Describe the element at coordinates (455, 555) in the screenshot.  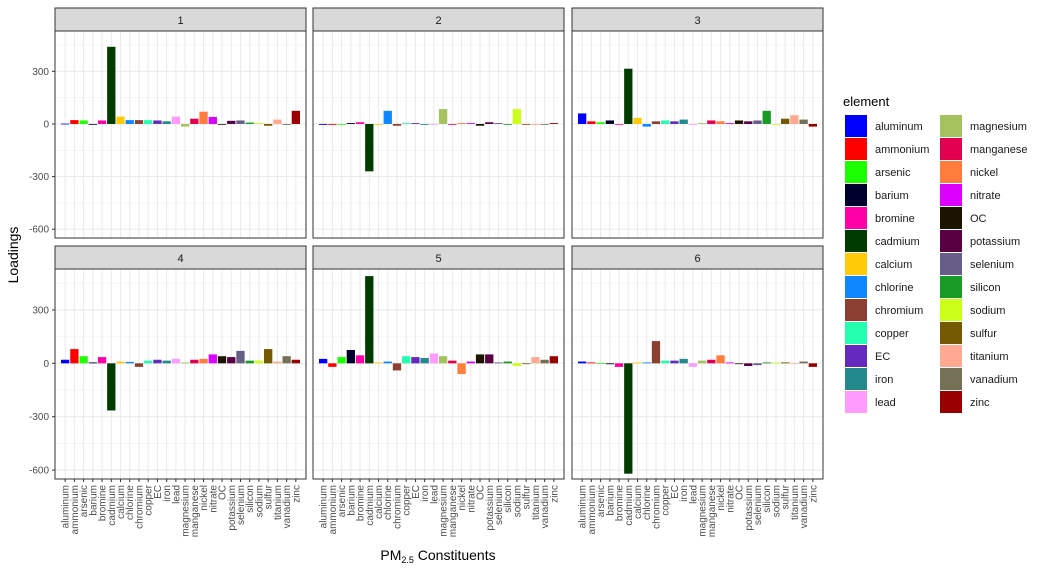
I see `x-axis-title-rest: Constituents` at that location.